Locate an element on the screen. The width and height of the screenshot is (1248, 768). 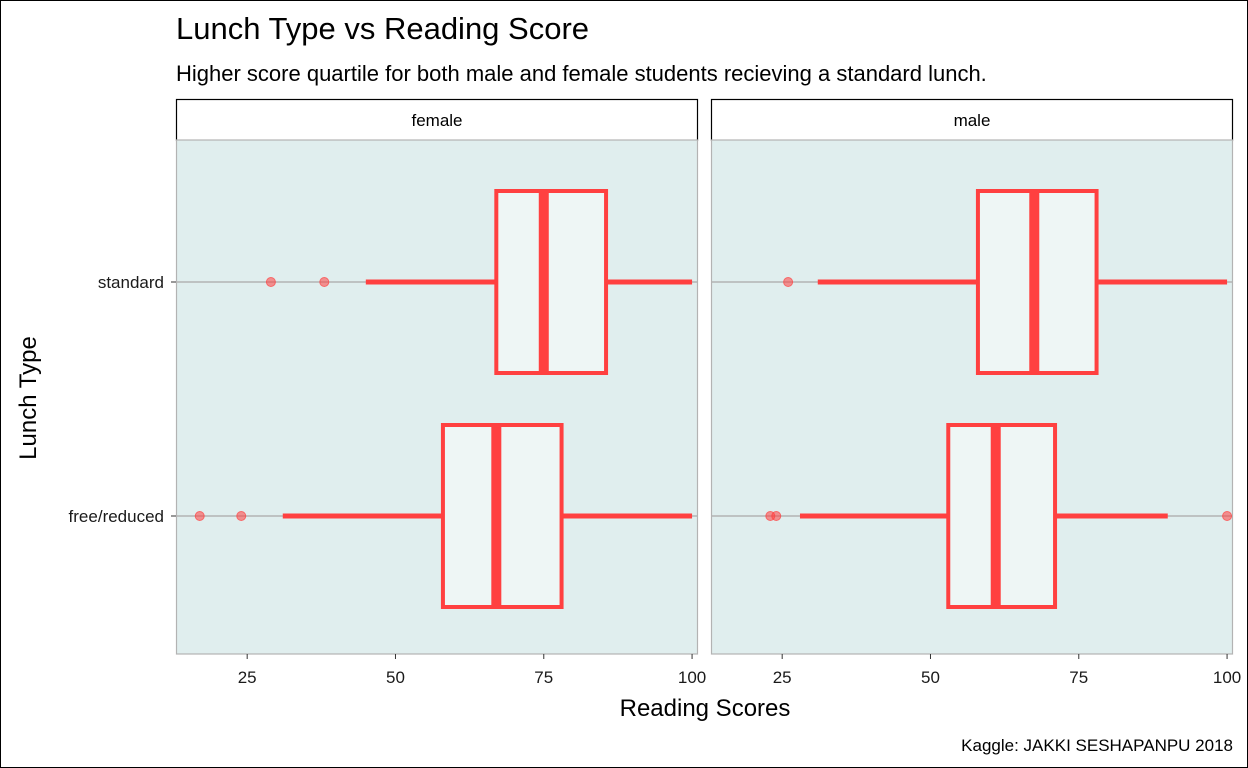
y-tick-label: standard is located at coordinates (131, 282).